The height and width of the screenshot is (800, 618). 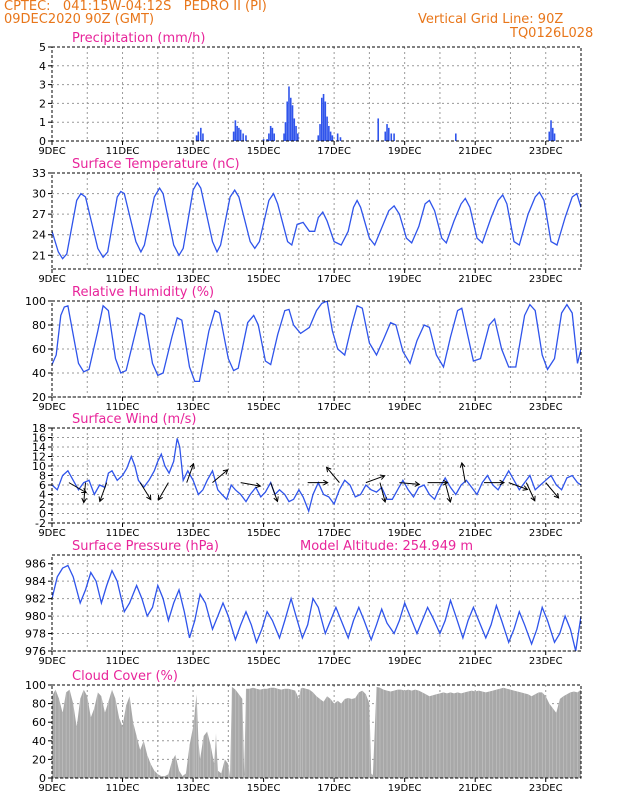 I want to click on y-tick-label: 24, so click(x=39, y=235).